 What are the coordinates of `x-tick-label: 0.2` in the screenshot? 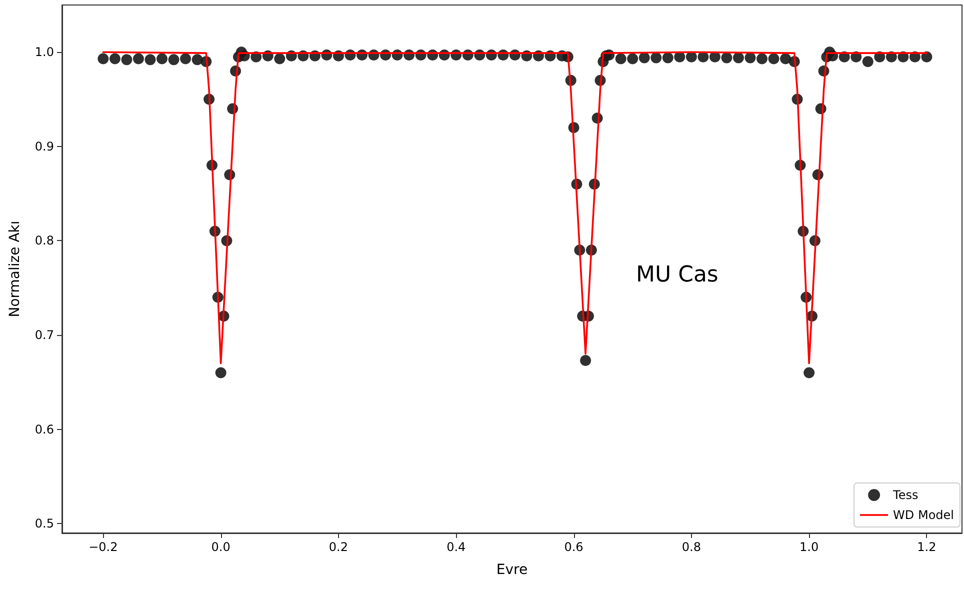 It's located at (338, 547).